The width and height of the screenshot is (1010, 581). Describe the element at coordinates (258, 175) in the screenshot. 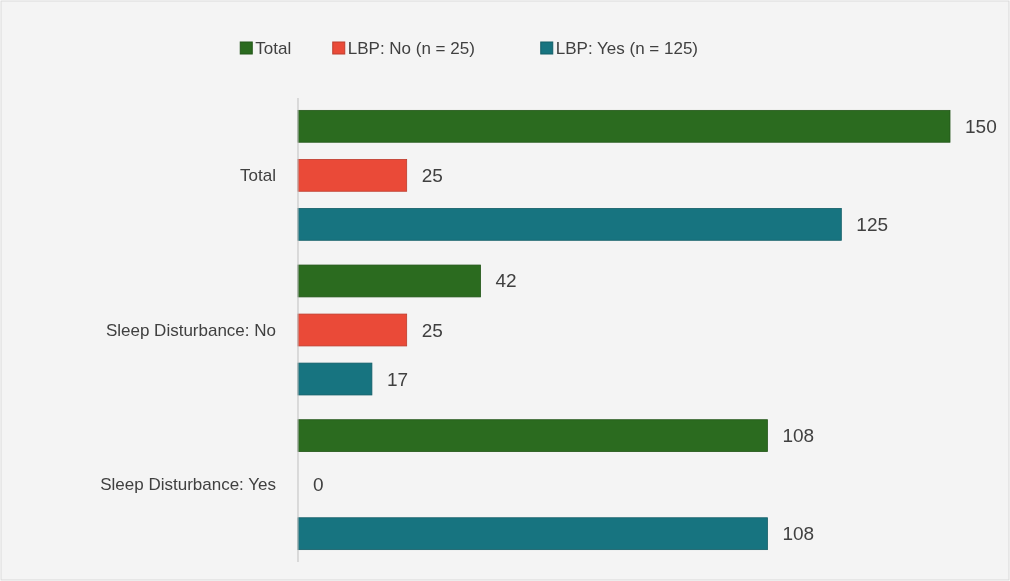

I see `y-tick-label: Total` at that location.